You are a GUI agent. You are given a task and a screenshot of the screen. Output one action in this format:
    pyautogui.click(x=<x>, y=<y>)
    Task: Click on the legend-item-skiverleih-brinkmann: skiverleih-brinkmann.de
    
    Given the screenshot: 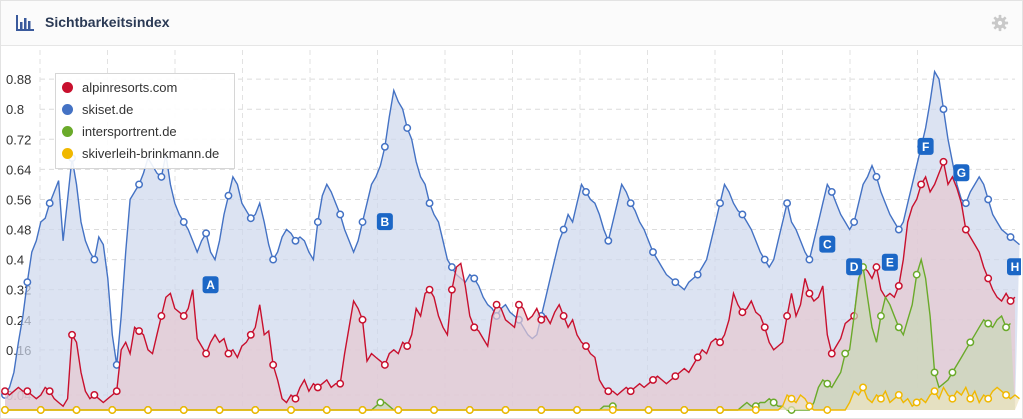 What is the action you would take?
    pyautogui.click(x=140, y=153)
    